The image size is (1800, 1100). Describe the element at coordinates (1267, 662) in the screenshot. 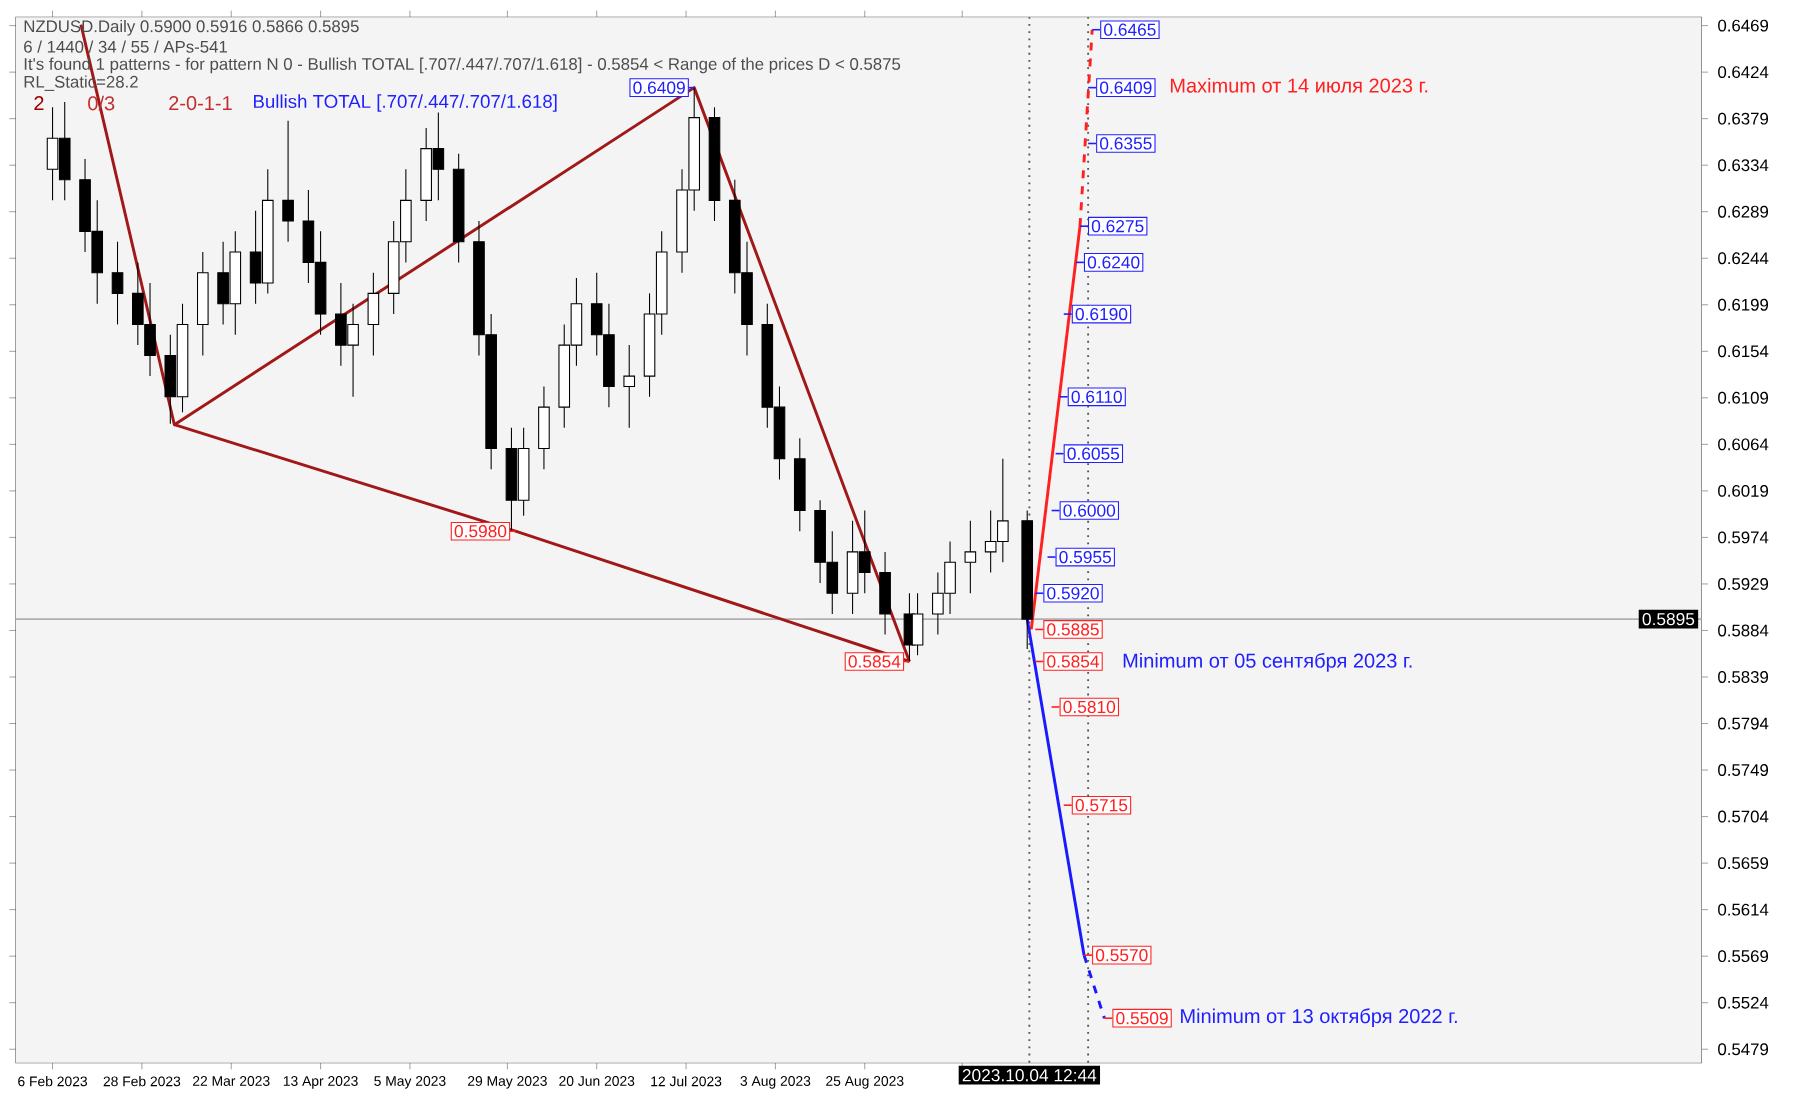

I see `annotation: Minimum от 05 сентября 2023 г.` at that location.